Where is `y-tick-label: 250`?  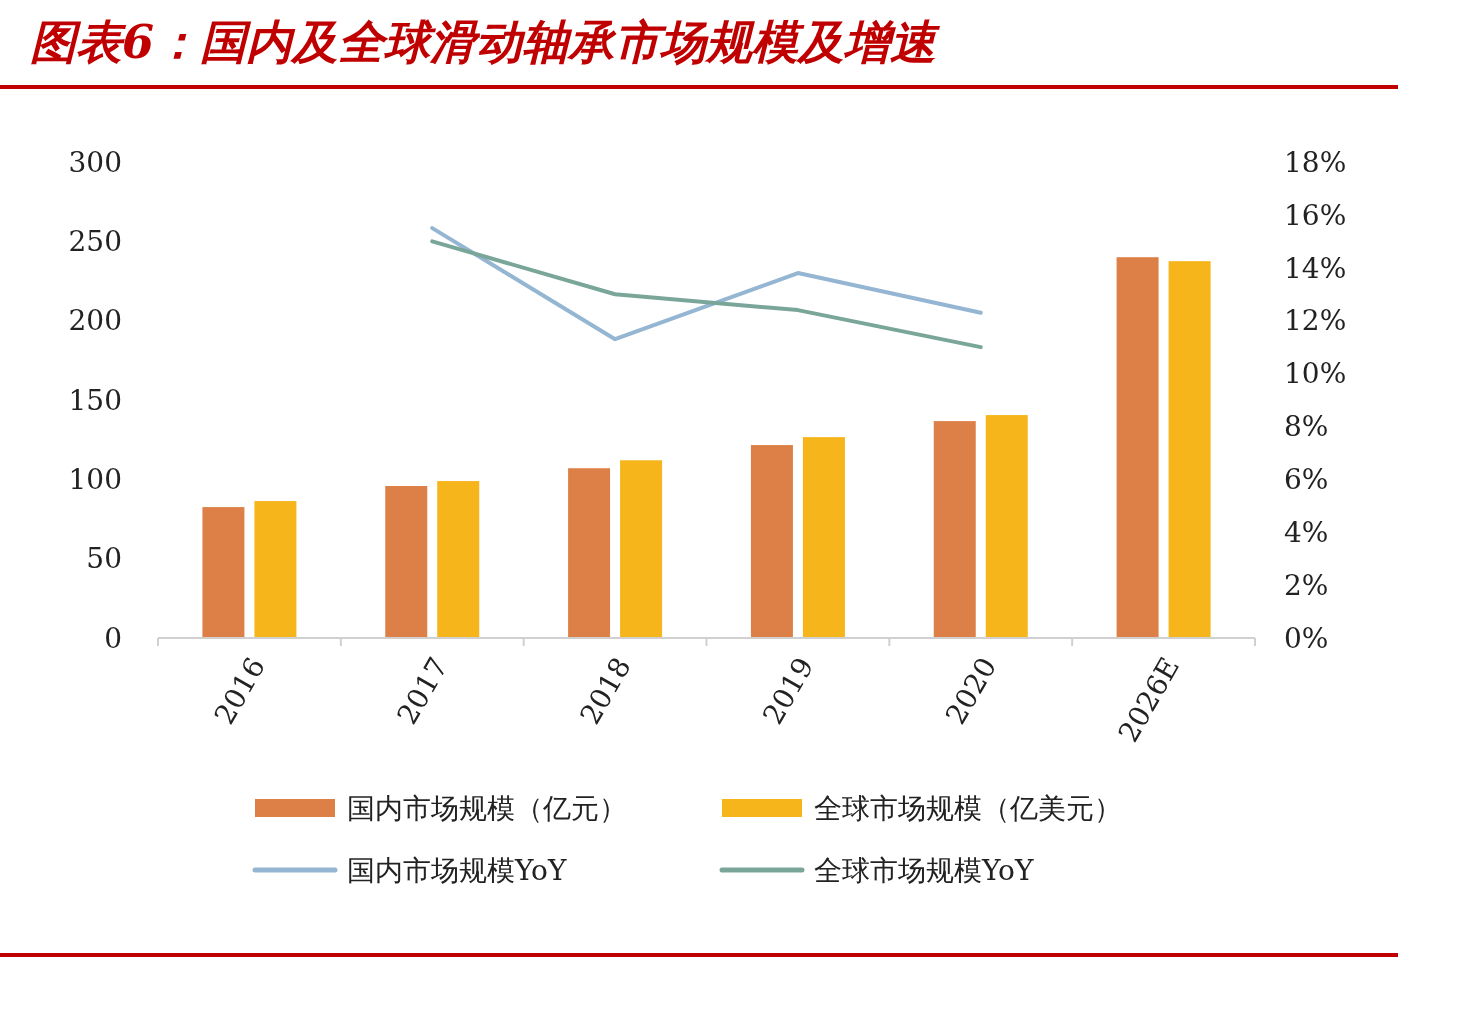 y-tick-label: 250 is located at coordinates (95, 242).